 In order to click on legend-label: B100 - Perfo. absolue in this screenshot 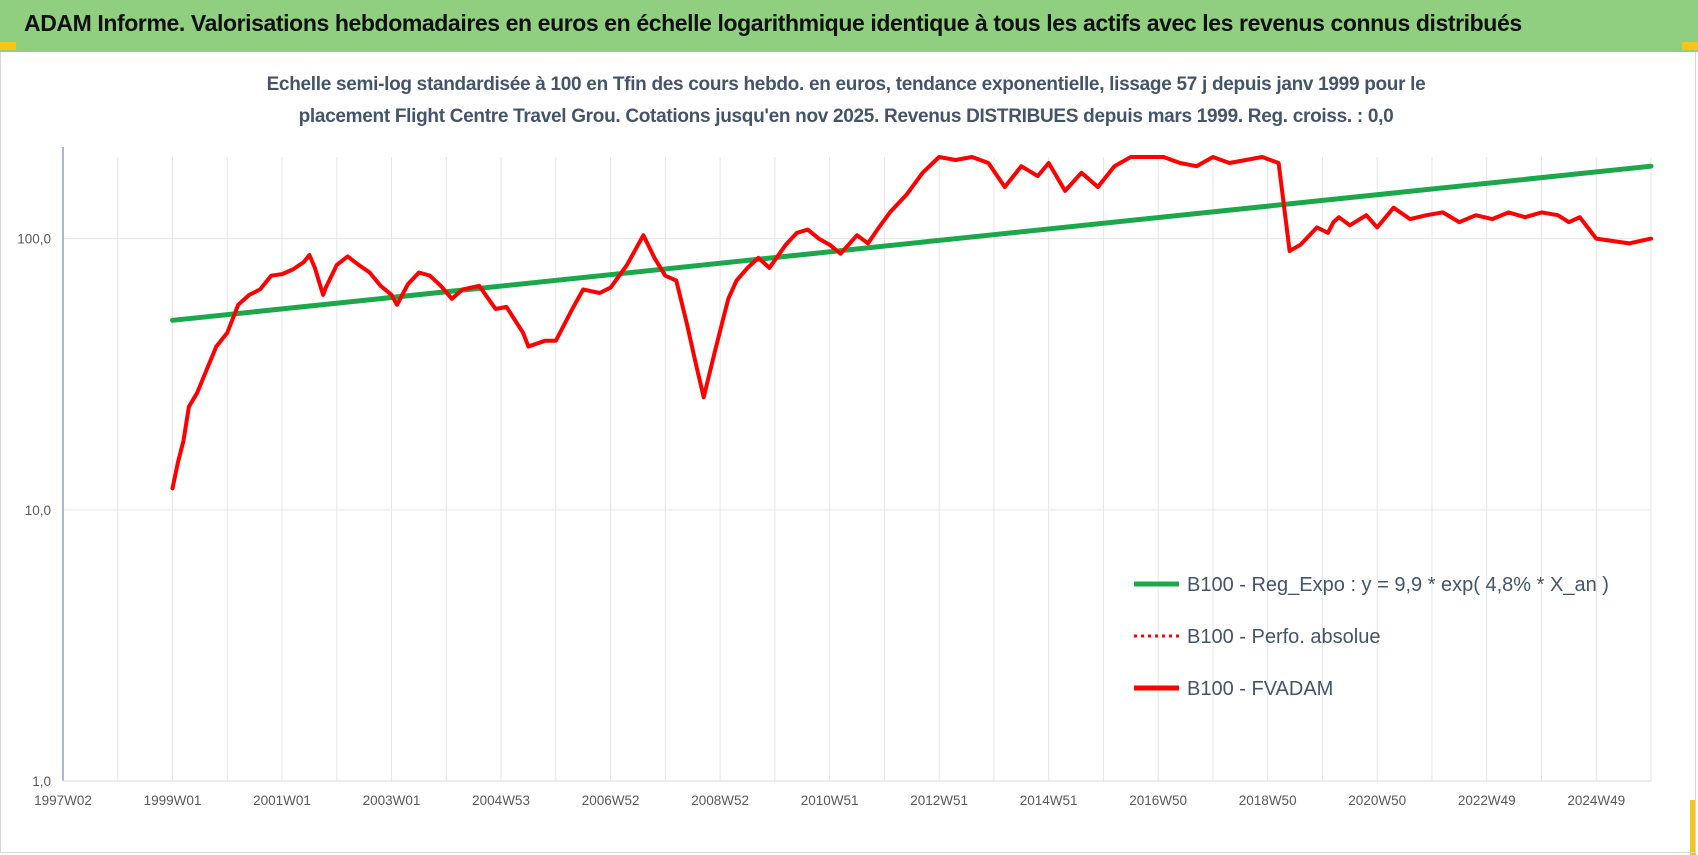, I will do `click(1283, 637)`.